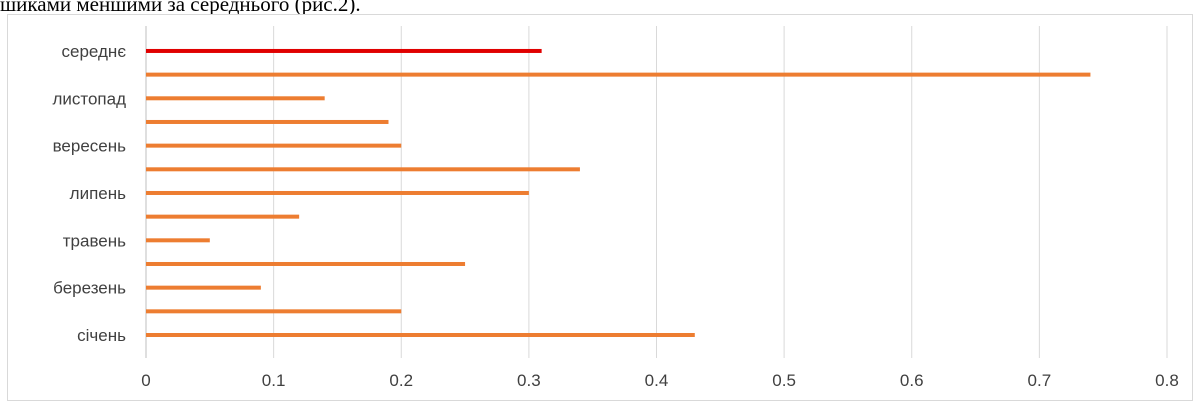 This screenshot has height=403, width=1200. What do you see at coordinates (912, 380) in the screenshot?
I see `x-tick-label: 0.6` at bounding box center [912, 380].